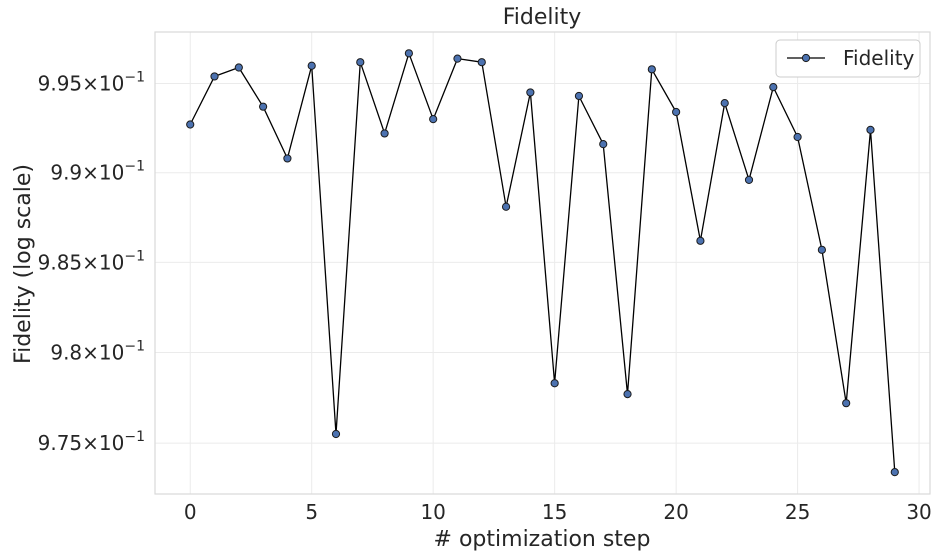 The width and height of the screenshot is (937, 555). What do you see at coordinates (797, 512) in the screenshot?
I see `x-tick-label: 25` at bounding box center [797, 512].